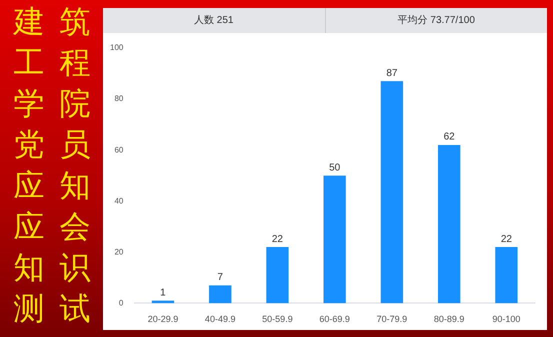  What do you see at coordinates (506, 319) in the screenshot?
I see `x-tick-label: 90-100` at bounding box center [506, 319].